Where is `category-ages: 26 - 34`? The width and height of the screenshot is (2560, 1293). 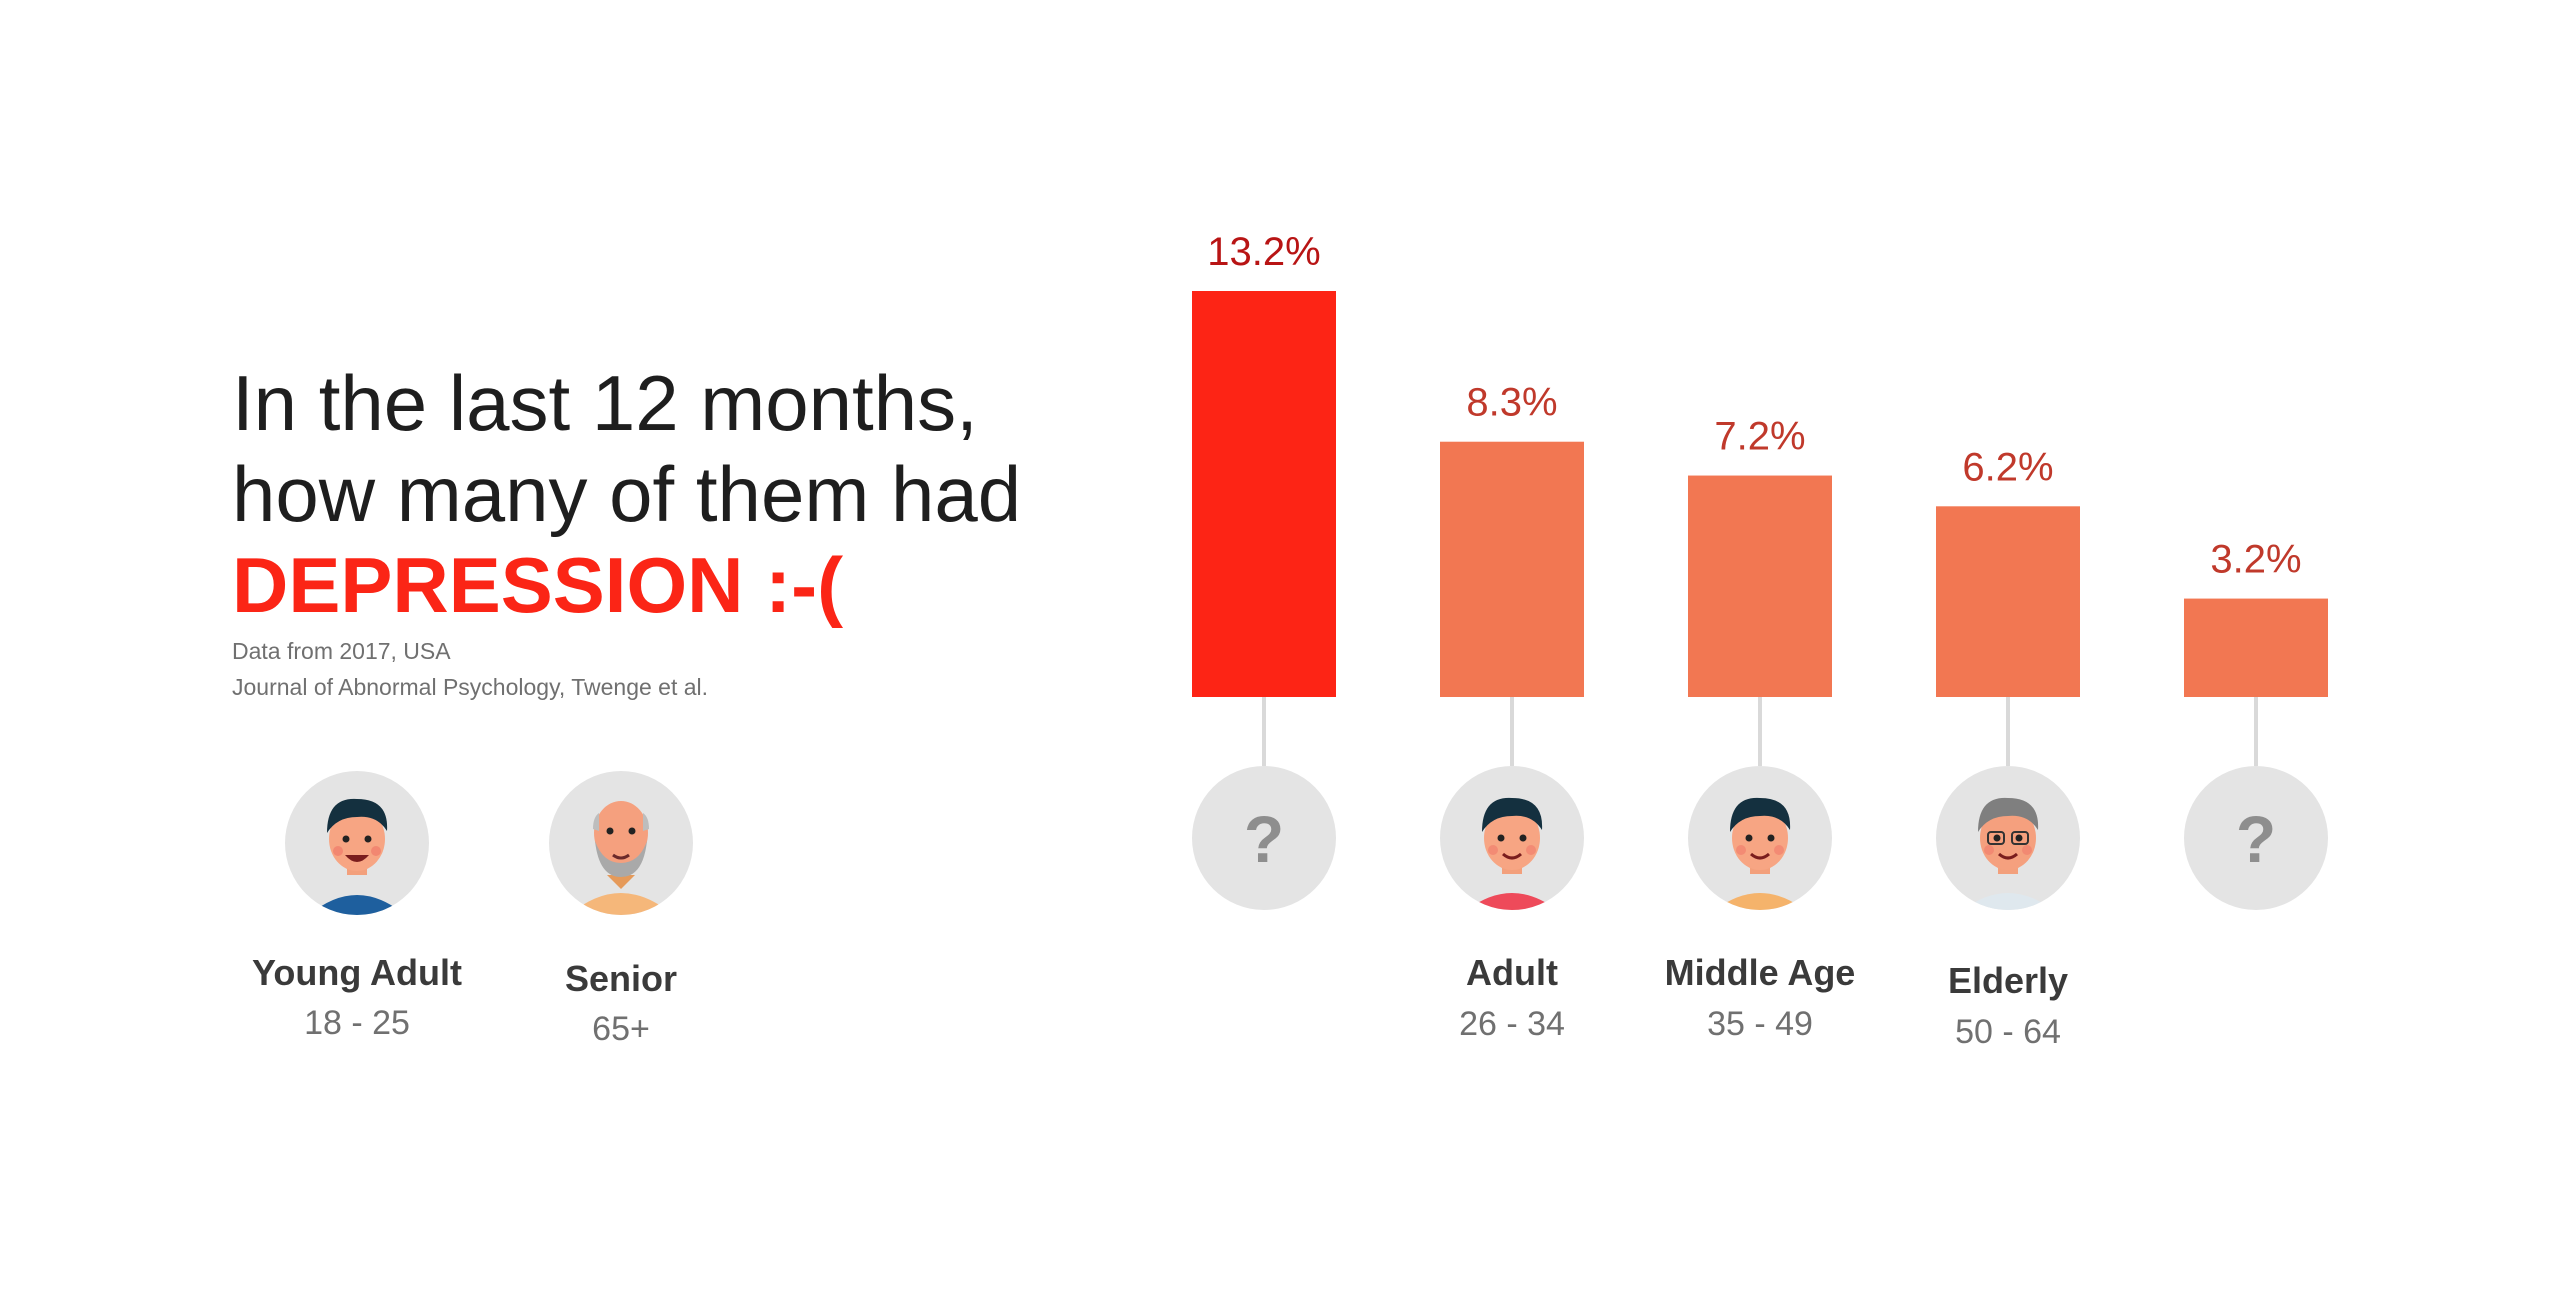 category-ages: 26 - 34 is located at coordinates (1512, 1024).